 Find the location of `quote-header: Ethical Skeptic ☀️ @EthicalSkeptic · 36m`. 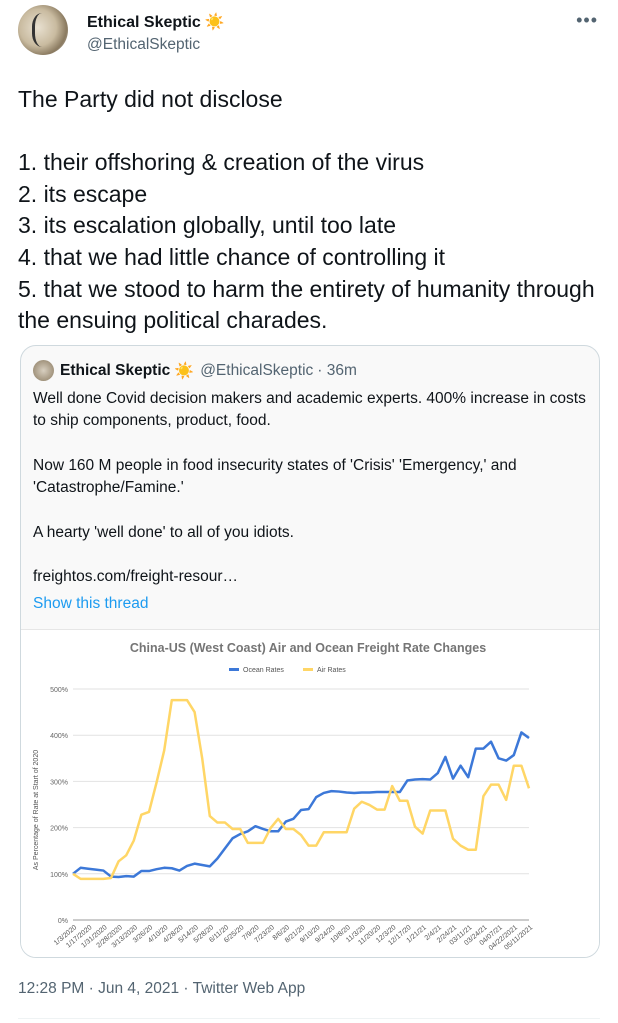

quote-header: Ethical Skeptic ☀️ @EthicalSkeptic · 36m is located at coordinates (195, 370).